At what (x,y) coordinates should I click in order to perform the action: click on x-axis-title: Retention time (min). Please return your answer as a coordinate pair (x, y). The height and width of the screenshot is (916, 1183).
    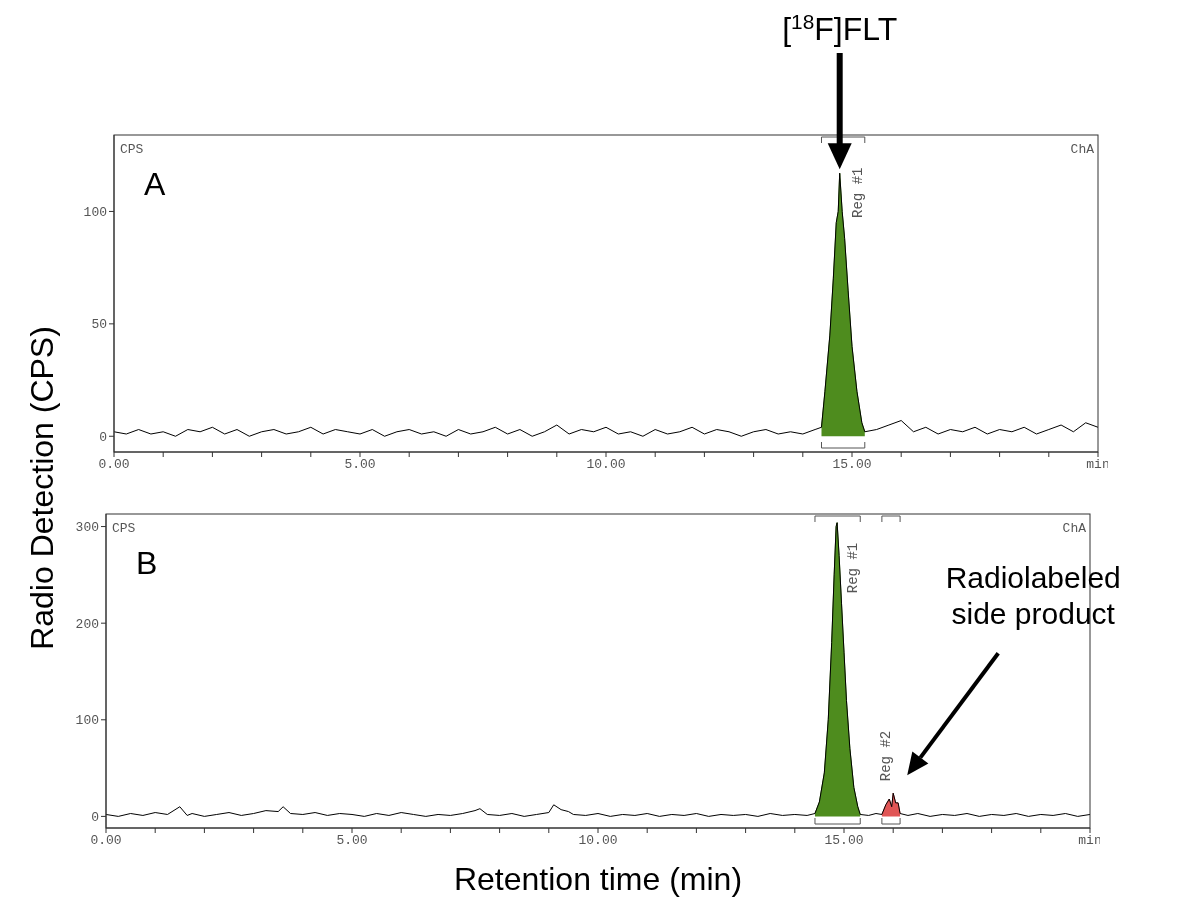
    Looking at the image, I should click on (598, 879).